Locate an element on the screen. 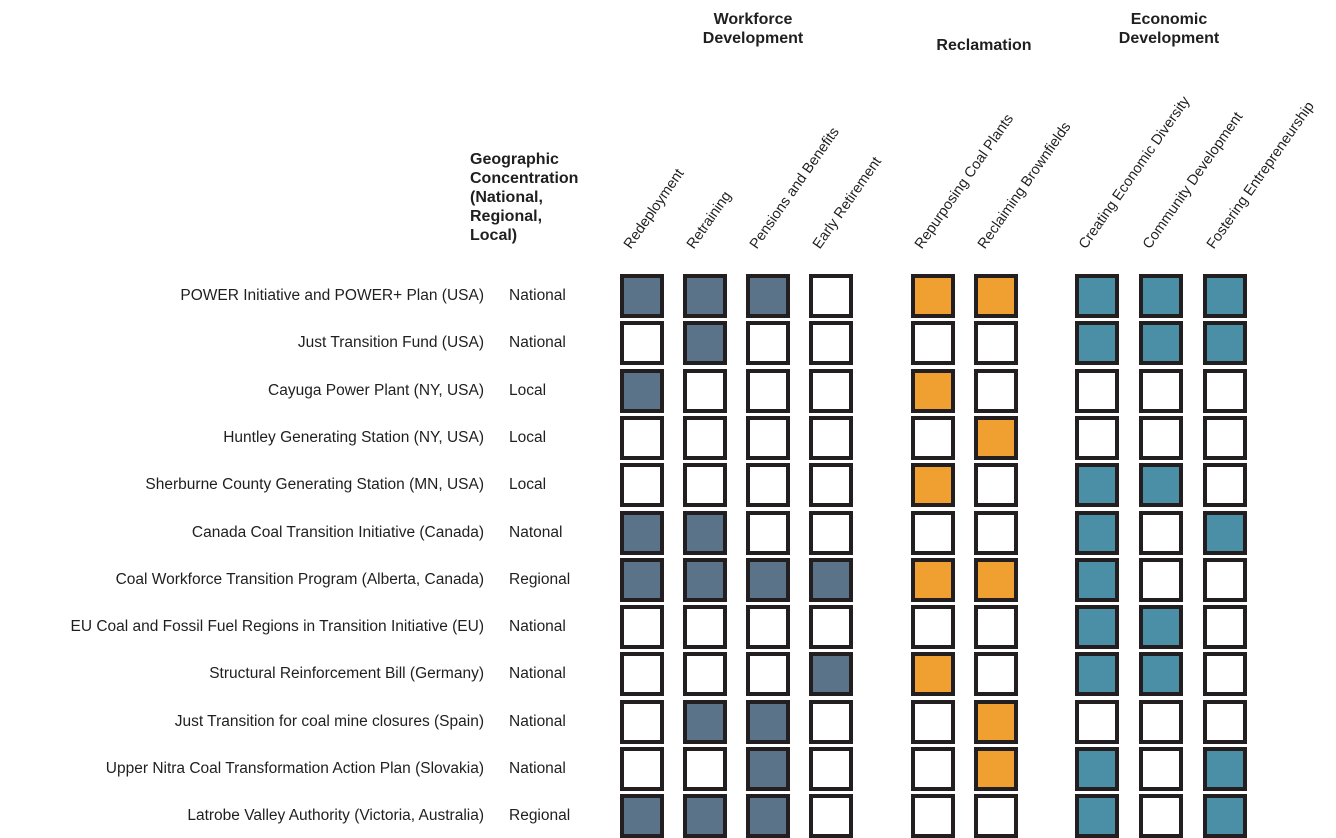 This screenshot has height=838, width=1336. group-title-reclamation: Reclamation is located at coordinates (984, 45).